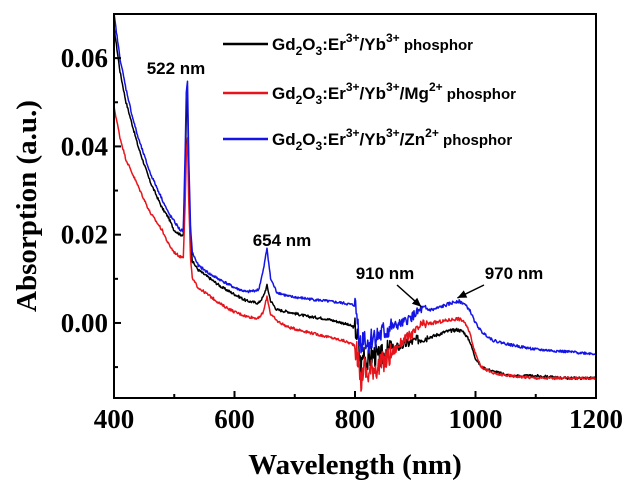 The width and height of the screenshot is (630, 482). Describe the element at coordinates (84, 235) in the screenshot. I see `y-tick-label-1: 0.02` at that location.